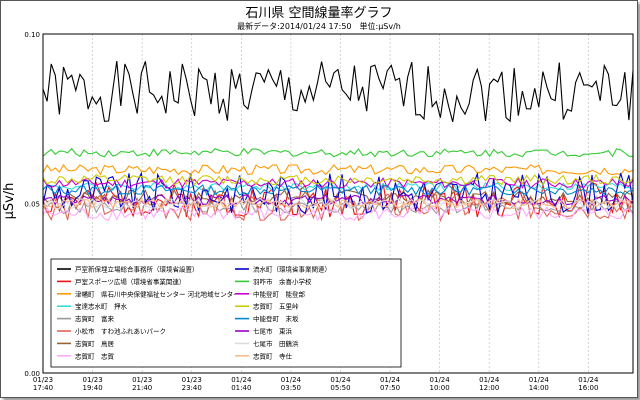 The height and width of the screenshot is (400, 640). I want to click on x-tick-time: 07:50, so click(390, 388).